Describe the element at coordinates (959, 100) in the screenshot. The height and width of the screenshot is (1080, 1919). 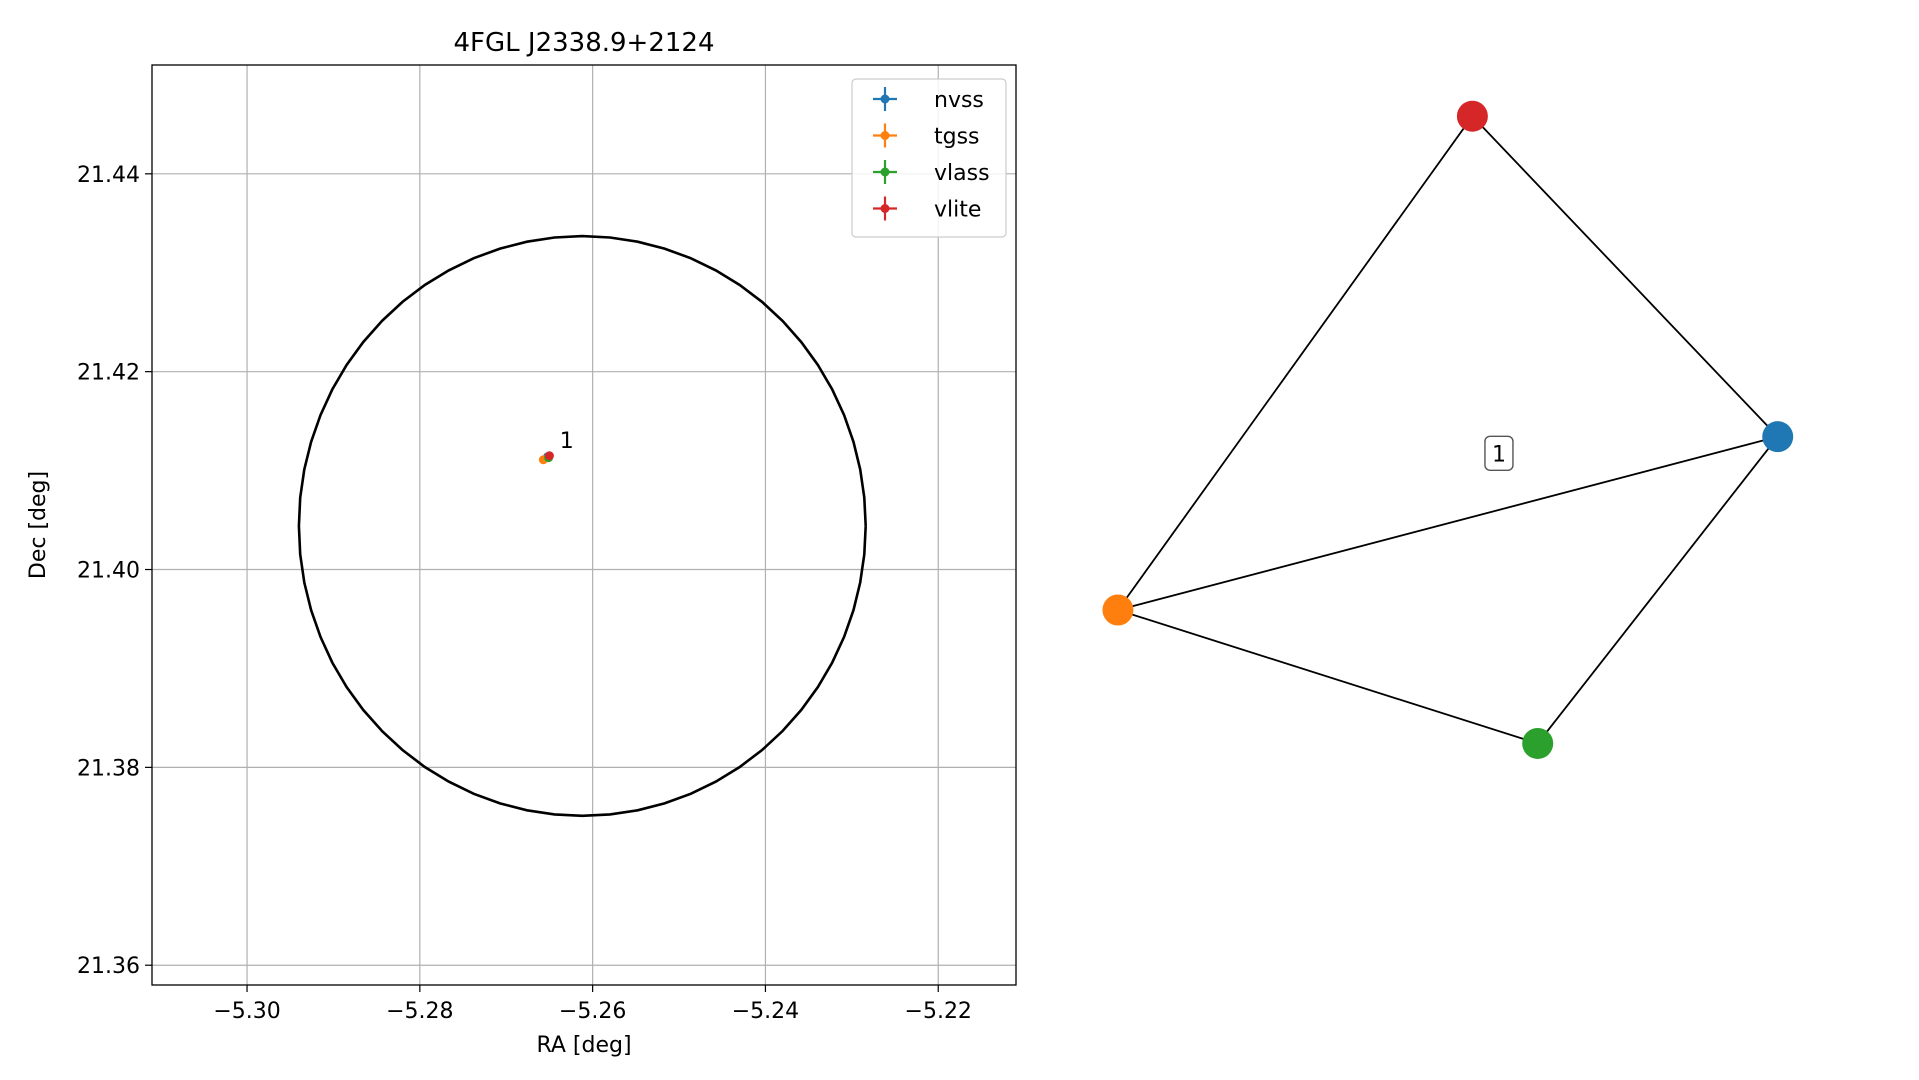
I see `legend-label: nvss` at that location.